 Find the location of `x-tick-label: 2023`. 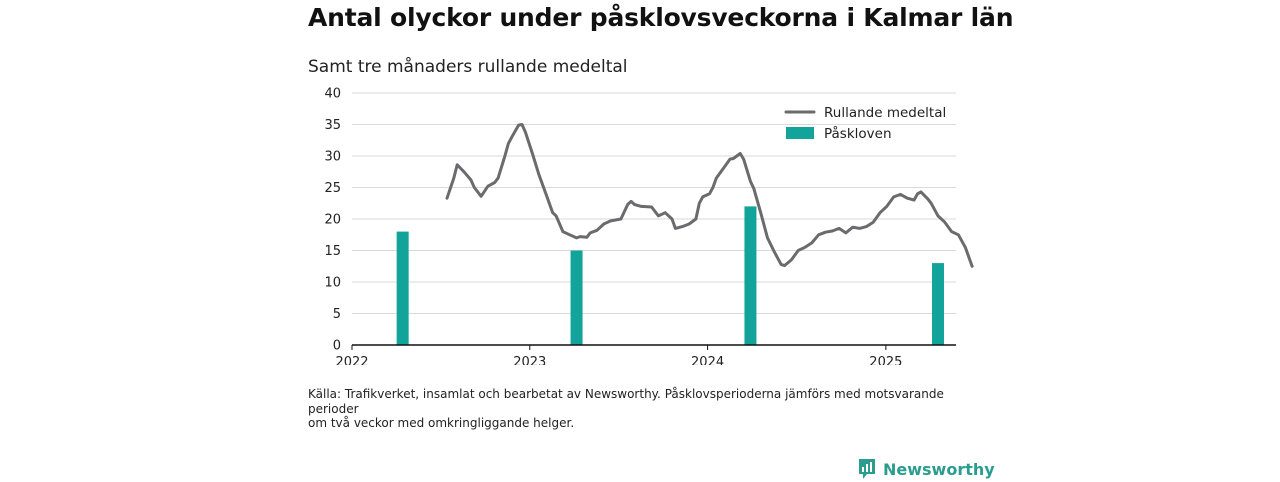

x-tick-label: 2023 is located at coordinates (529, 360).